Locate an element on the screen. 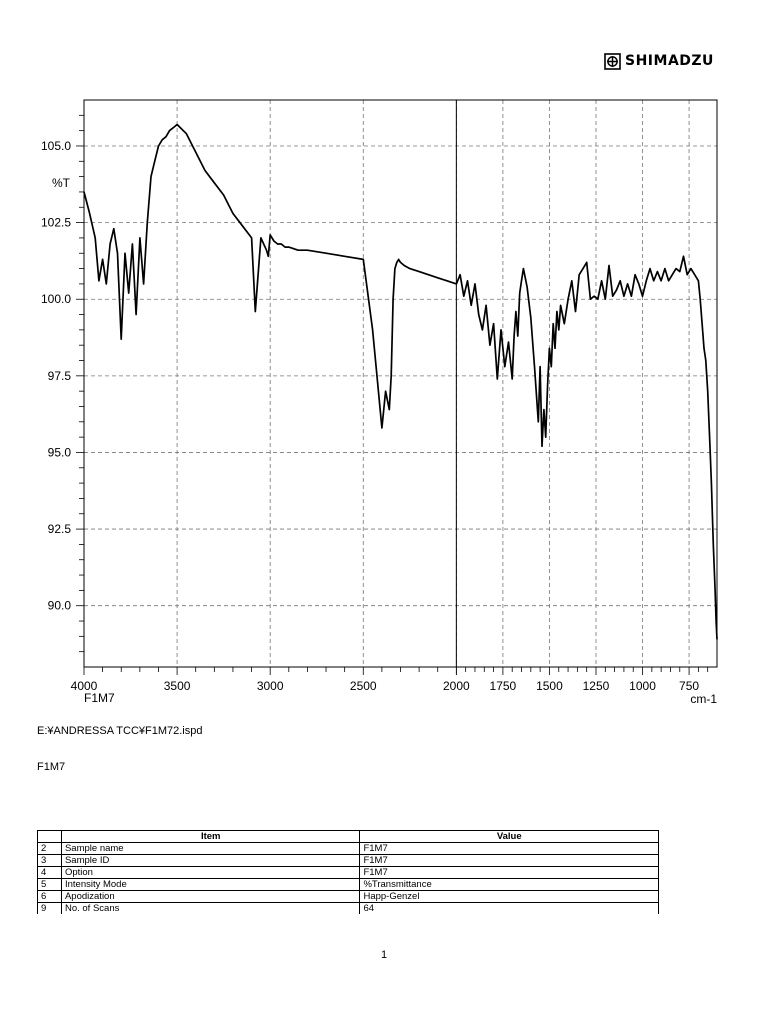 The image size is (768, 1024). page-number: 1 is located at coordinates (384, 955).